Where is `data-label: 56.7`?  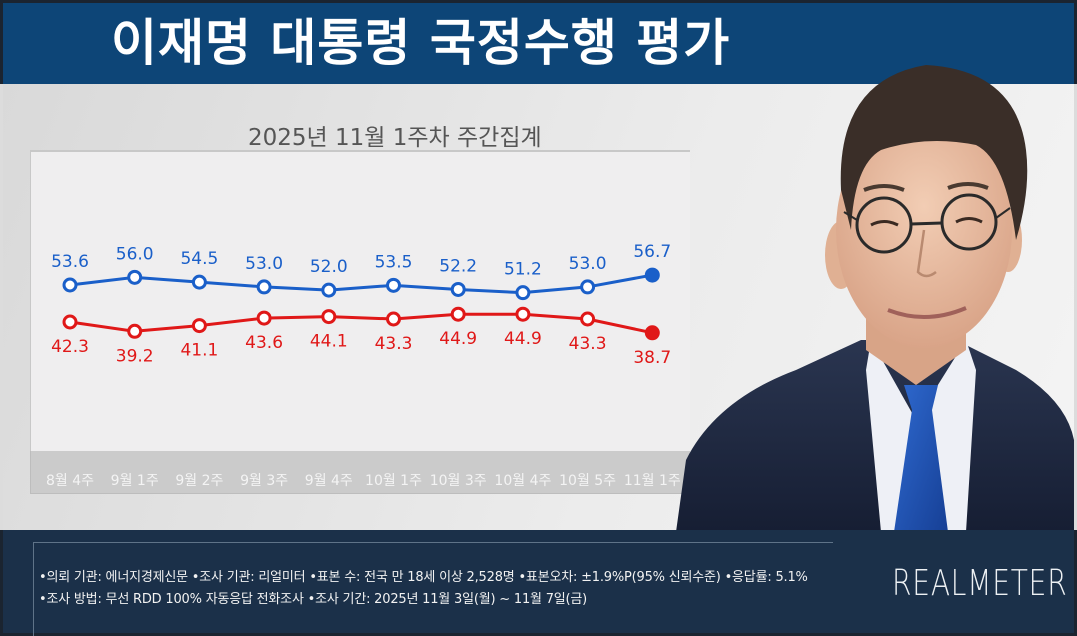 data-label: 56.7 is located at coordinates (652, 252).